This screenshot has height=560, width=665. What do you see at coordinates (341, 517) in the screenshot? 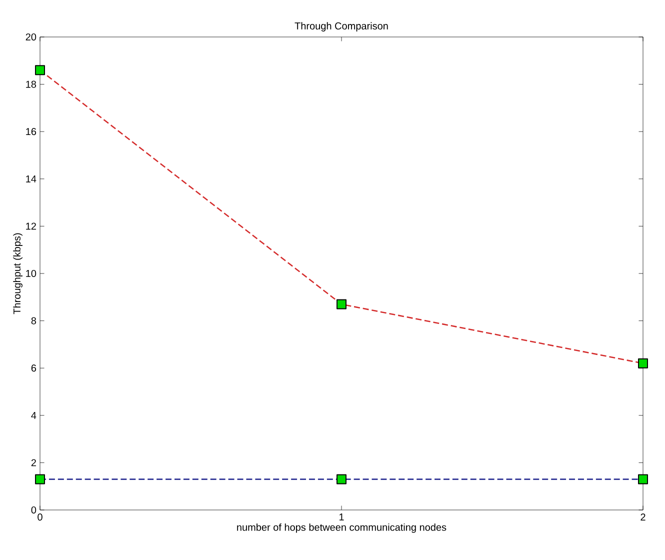
I see `x-tick-label: 1` at bounding box center [341, 517].